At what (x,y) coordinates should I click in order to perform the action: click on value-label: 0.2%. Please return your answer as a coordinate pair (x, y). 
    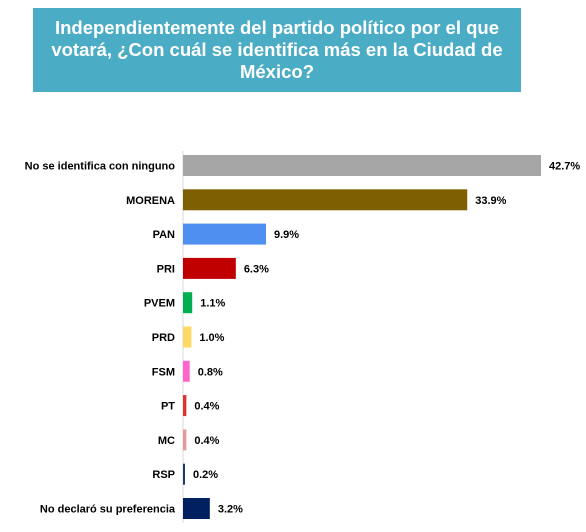
    Looking at the image, I should click on (205, 475).